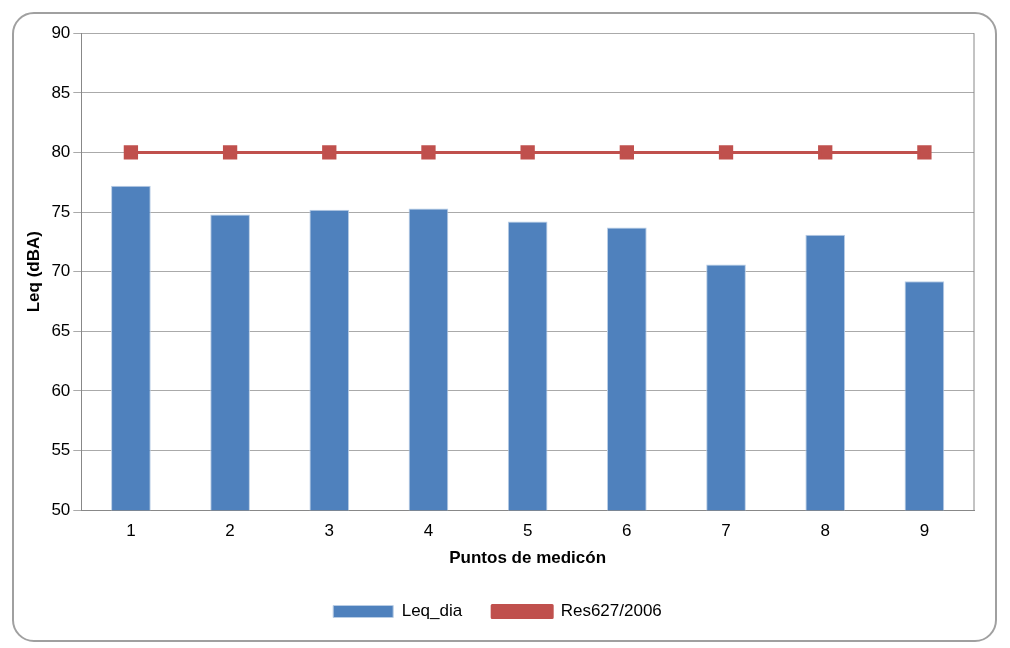 The width and height of the screenshot is (1010, 648). Describe the element at coordinates (61, 450) in the screenshot. I see `y-tick-label: 55` at that location.